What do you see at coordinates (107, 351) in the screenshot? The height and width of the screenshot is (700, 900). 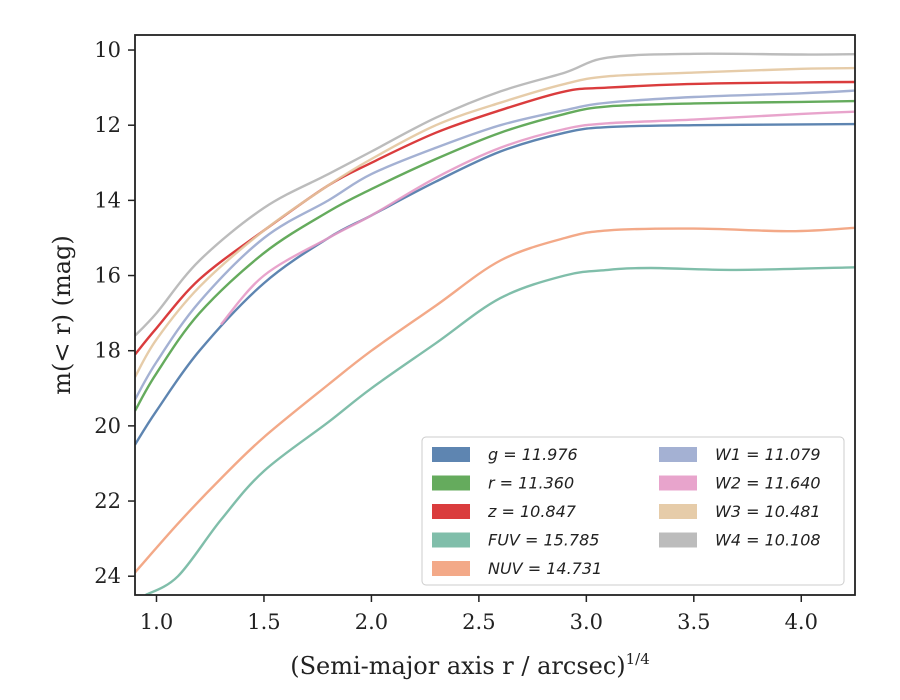 I see `y-tick-label: 18` at bounding box center [107, 351].